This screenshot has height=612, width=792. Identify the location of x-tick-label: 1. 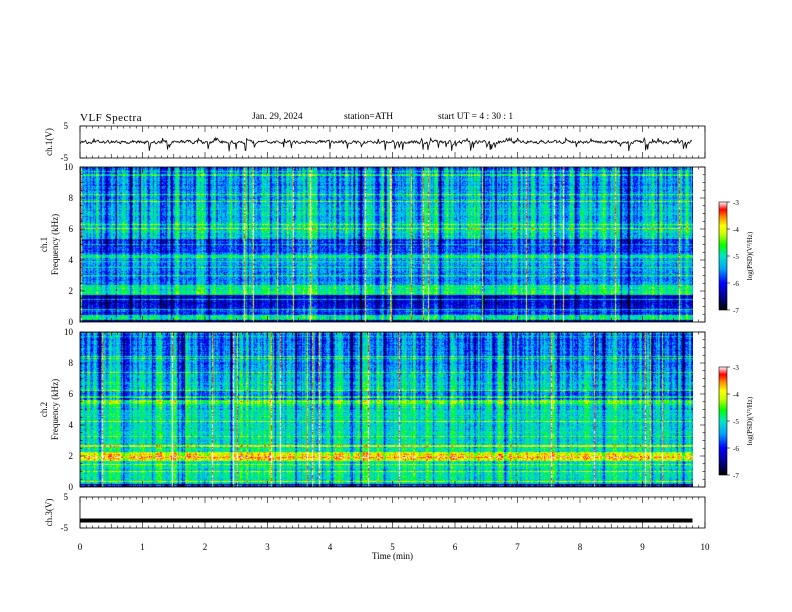
(142, 547).